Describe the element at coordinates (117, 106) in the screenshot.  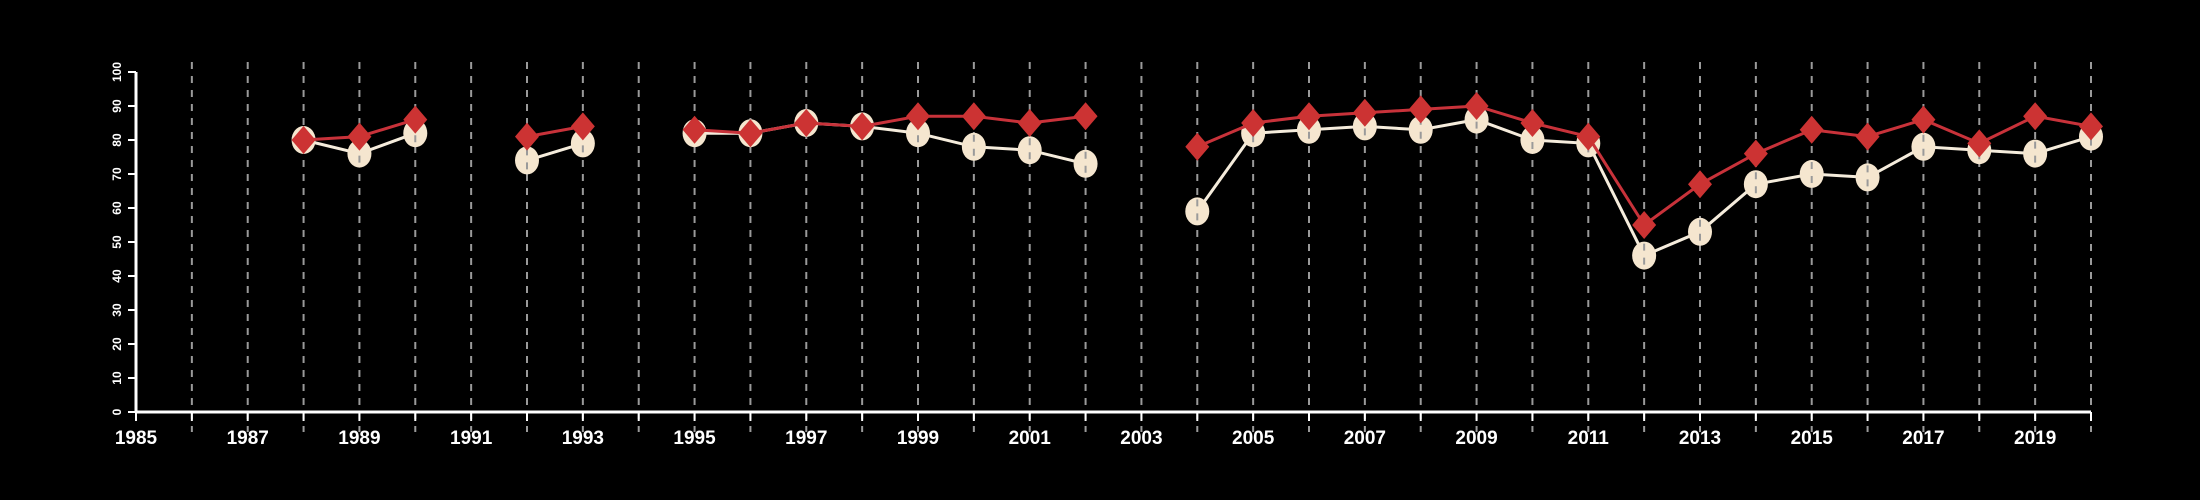
I see `y-tick-label: 90` at that location.